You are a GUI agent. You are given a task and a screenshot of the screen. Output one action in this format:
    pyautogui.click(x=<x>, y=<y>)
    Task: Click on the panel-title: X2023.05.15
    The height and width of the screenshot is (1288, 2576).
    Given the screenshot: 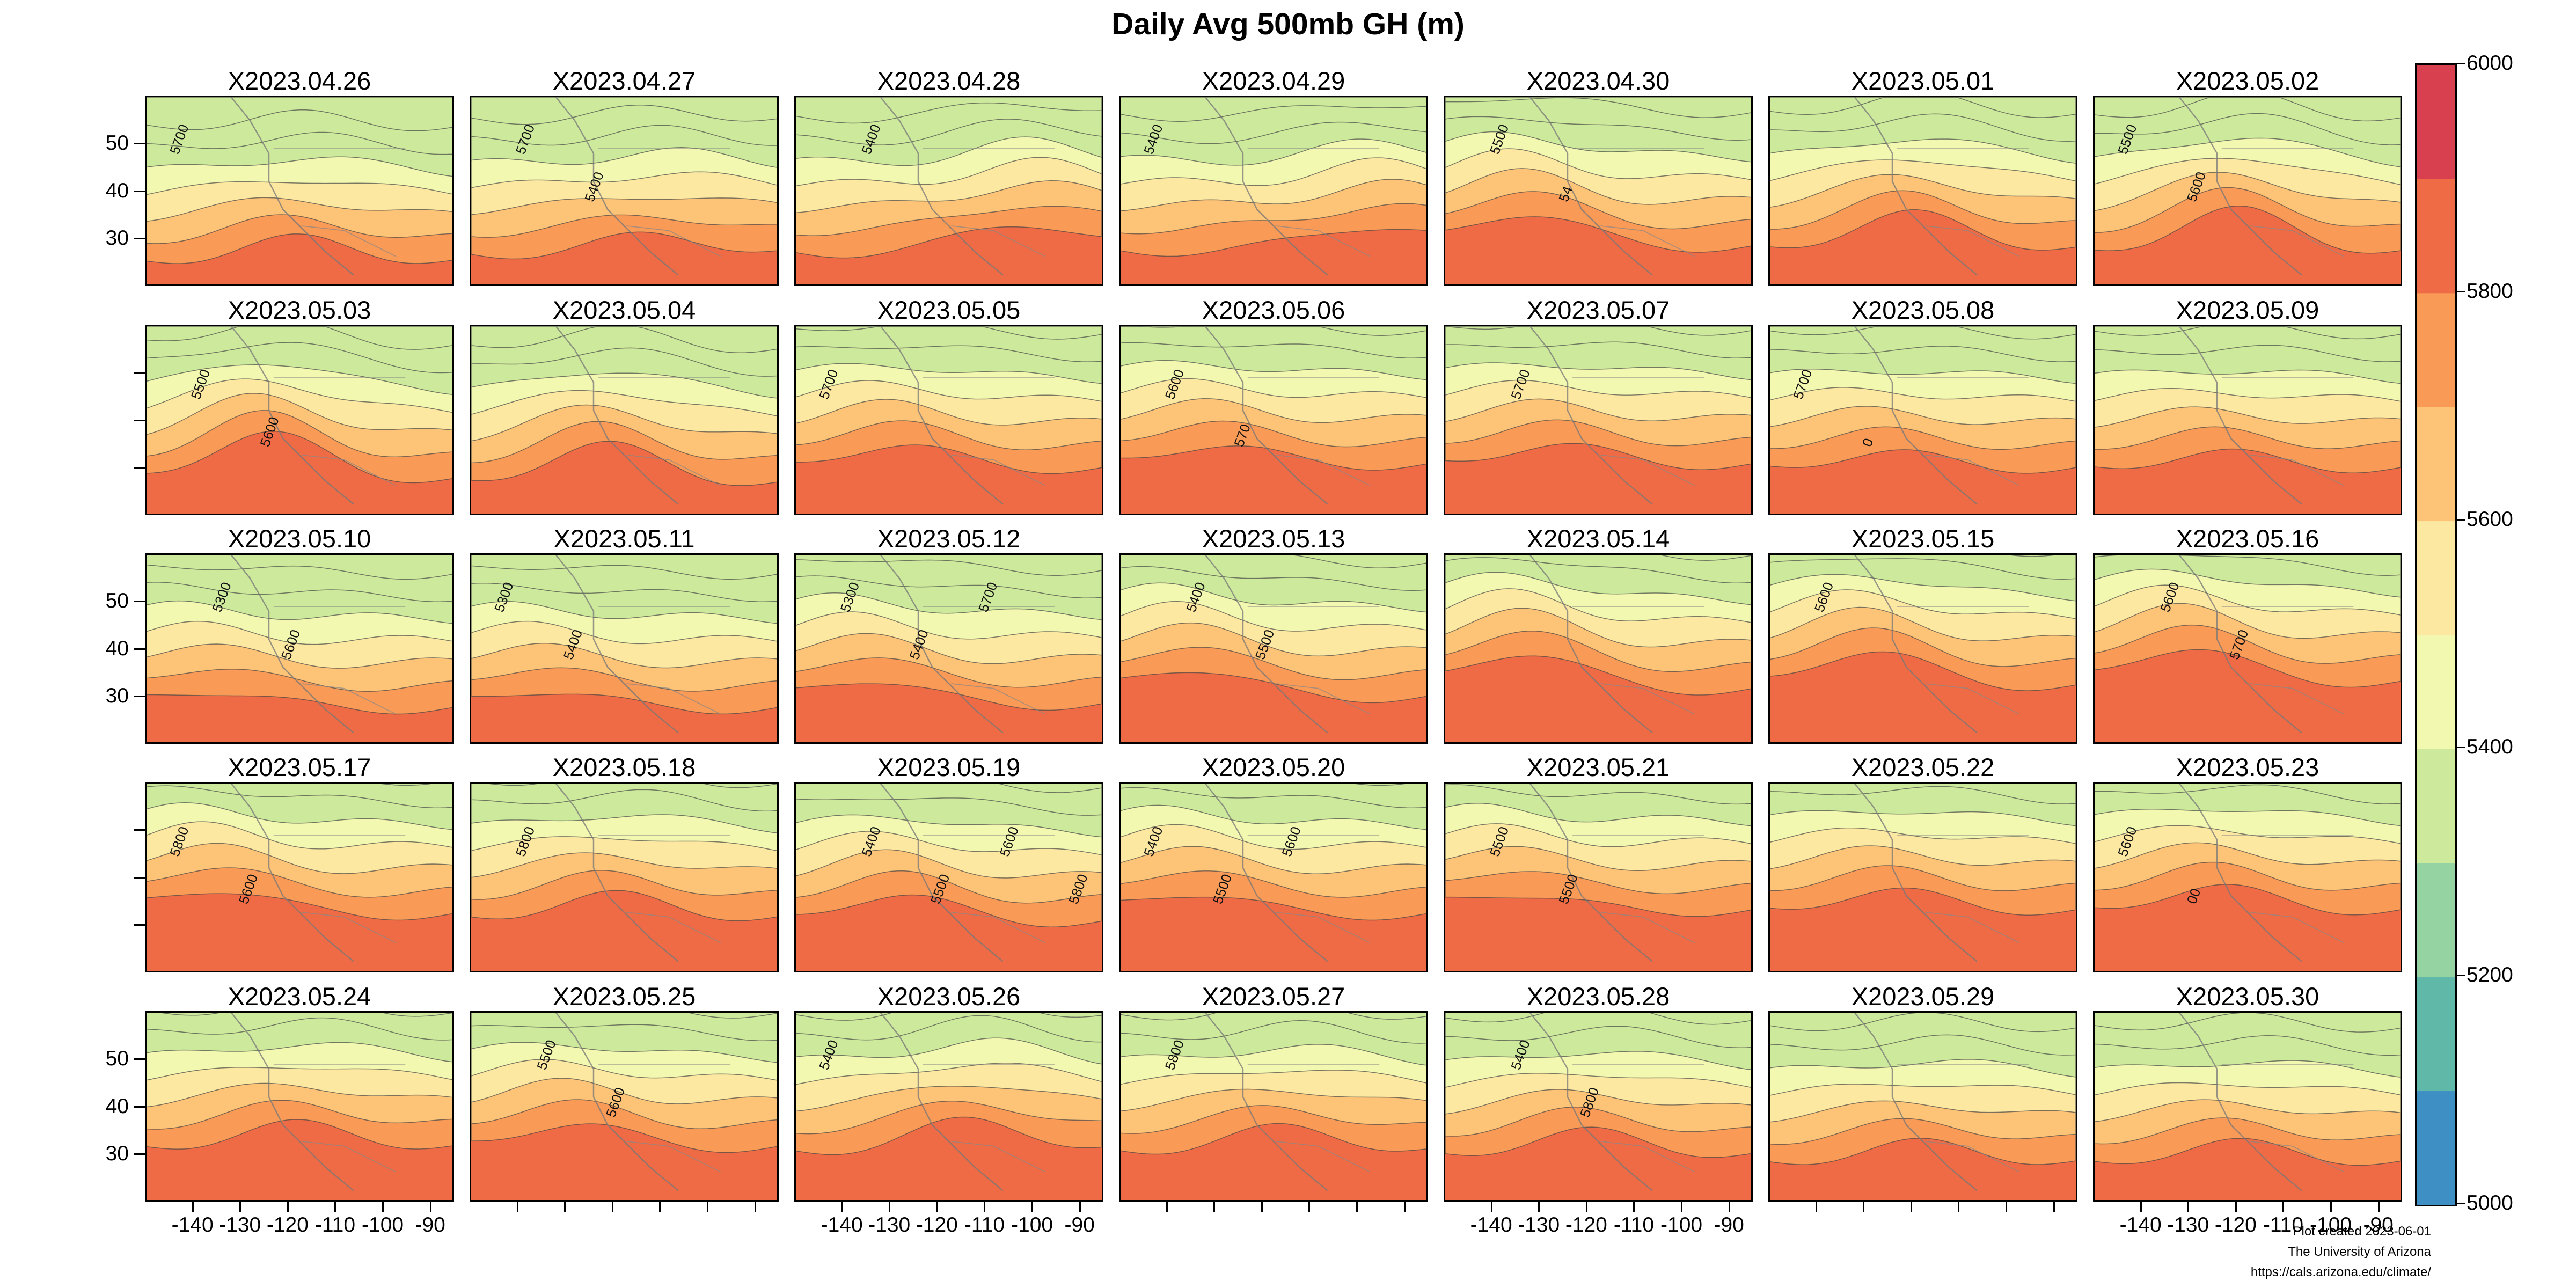 What is the action you would take?
    pyautogui.click(x=1923, y=538)
    